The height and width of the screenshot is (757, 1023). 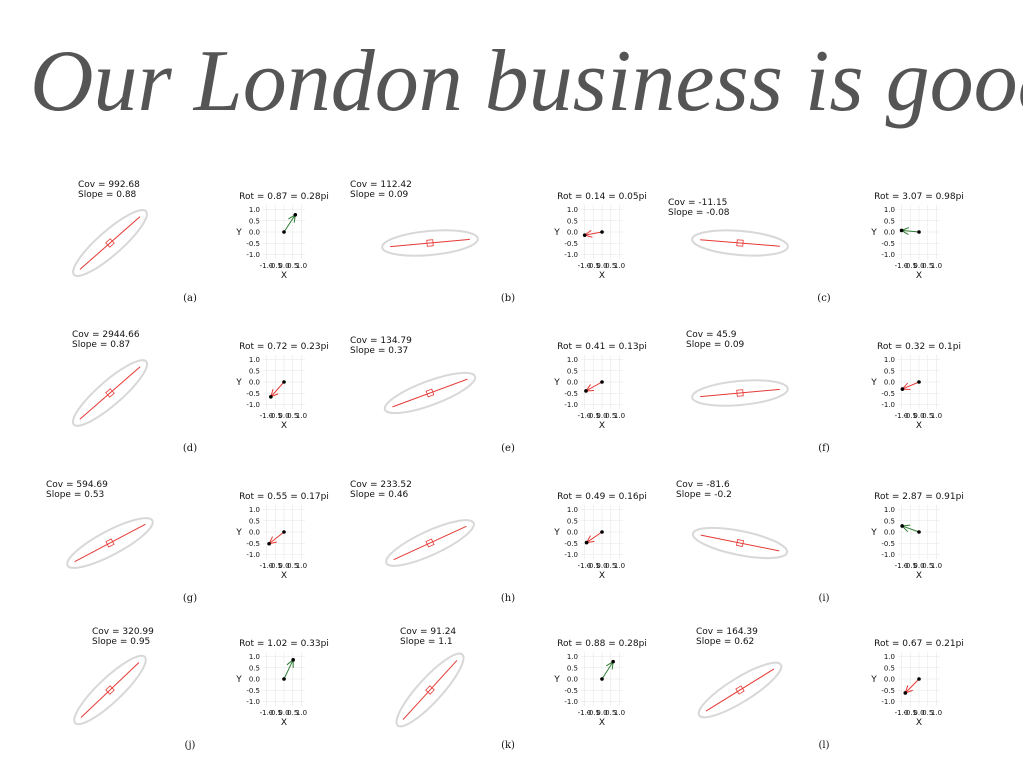 I want to click on rot-title: Rot = 0.14 = 0.05pi, so click(x=602, y=197).